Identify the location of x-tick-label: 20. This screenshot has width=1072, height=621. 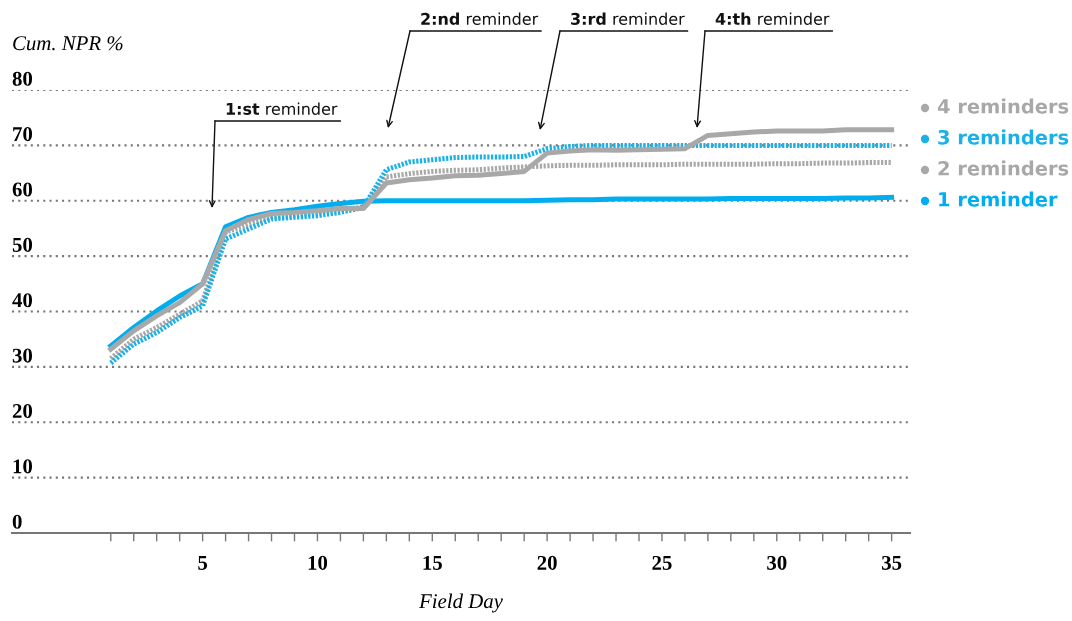
(547, 562).